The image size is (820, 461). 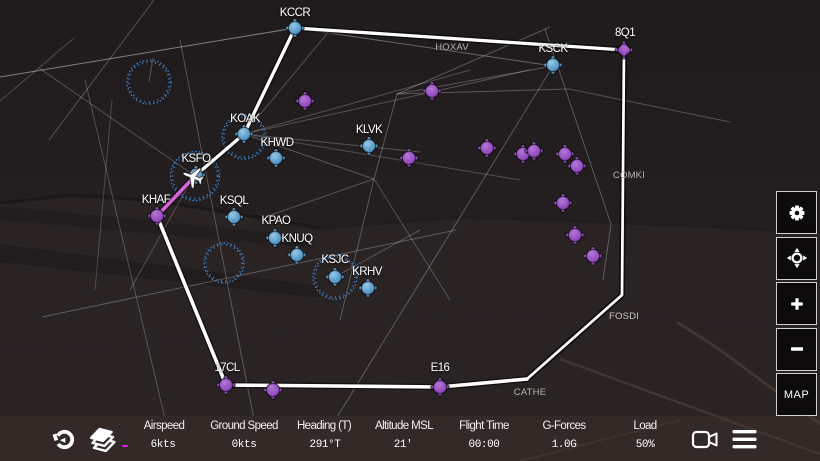 I want to click on svg-text: KHWD, so click(x=277, y=143).